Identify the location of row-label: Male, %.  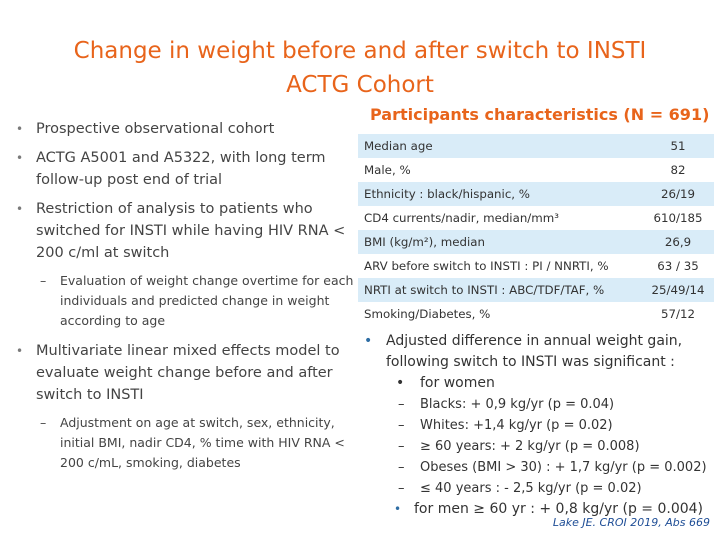
(387, 170).